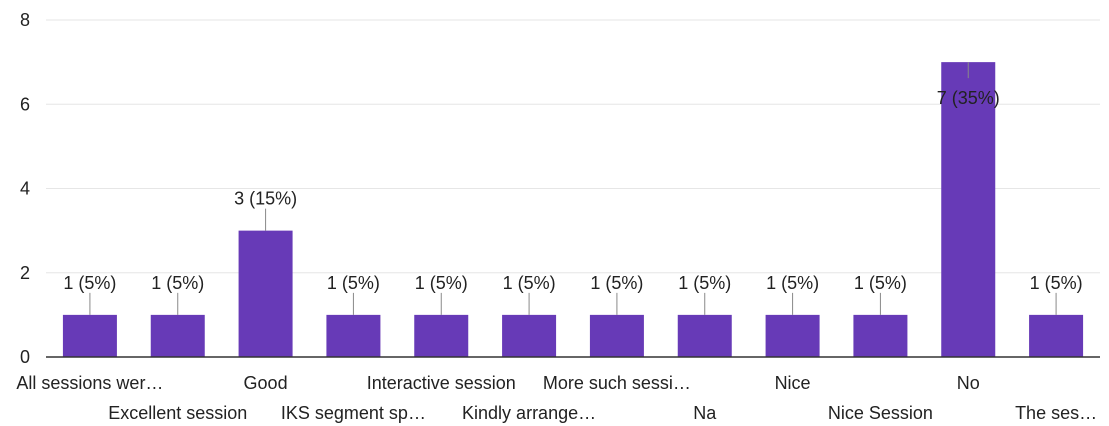 Image resolution: width=1109 pixels, height=426 pixels. I want to click on y-tick-label: 4, so click(25, 189).